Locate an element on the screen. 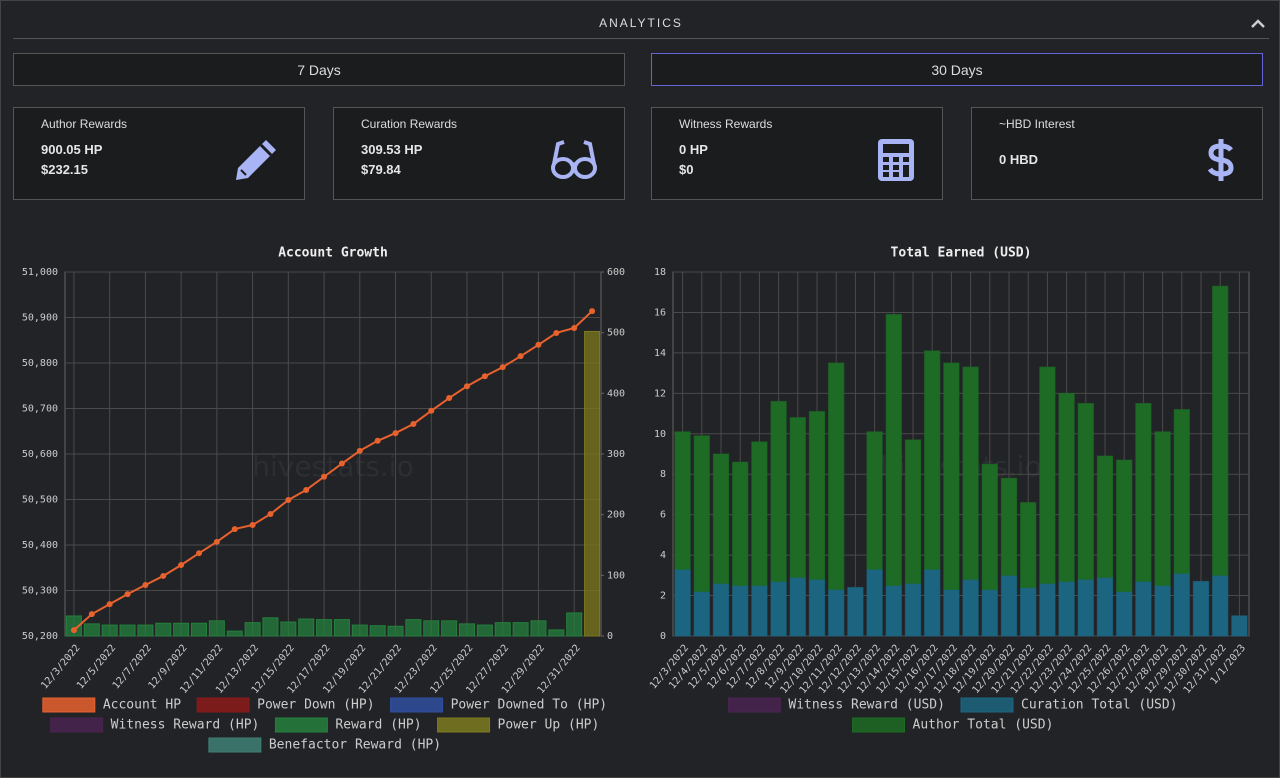 Image resolution: width=1280 pixels, height=778 pixels. y-tick-label: 50,300 is located at coordinates (40, 591).